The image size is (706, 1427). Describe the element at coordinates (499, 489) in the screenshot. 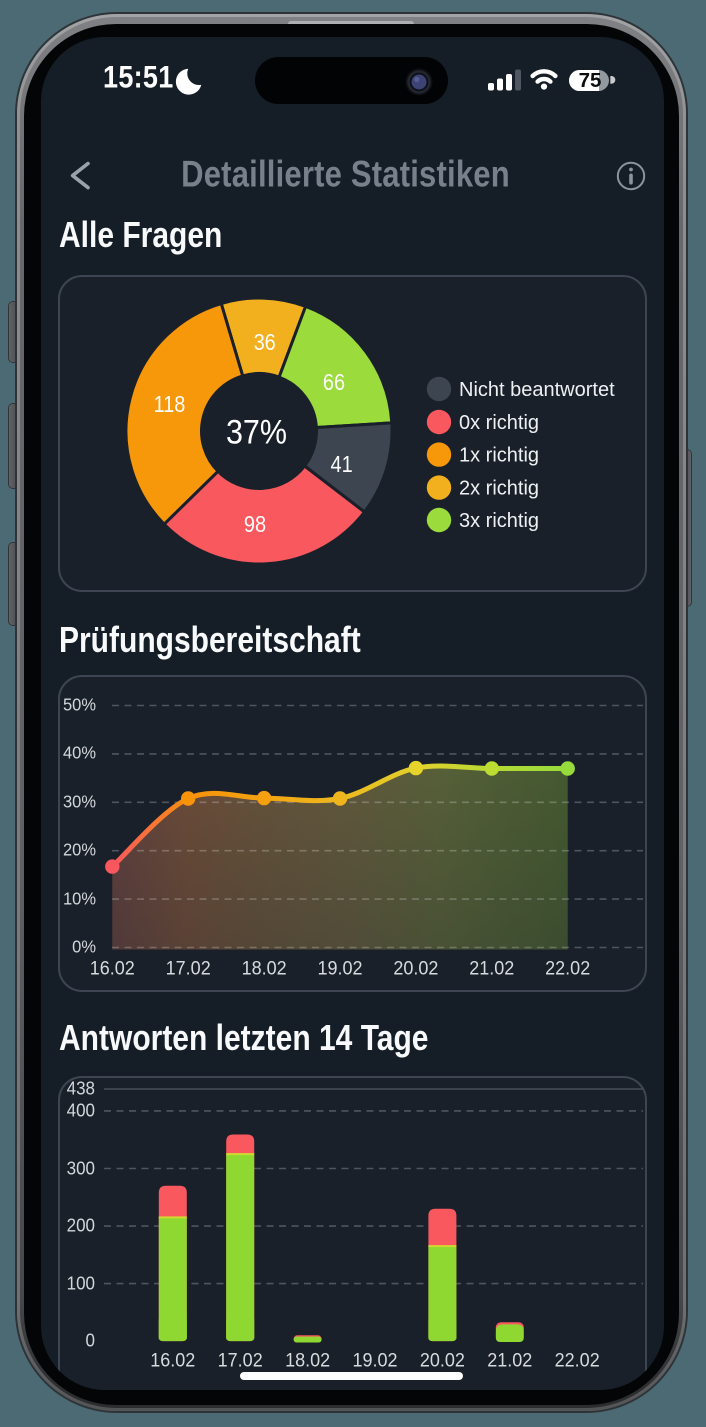

I see `svg-text: 2x richtig` at that location.